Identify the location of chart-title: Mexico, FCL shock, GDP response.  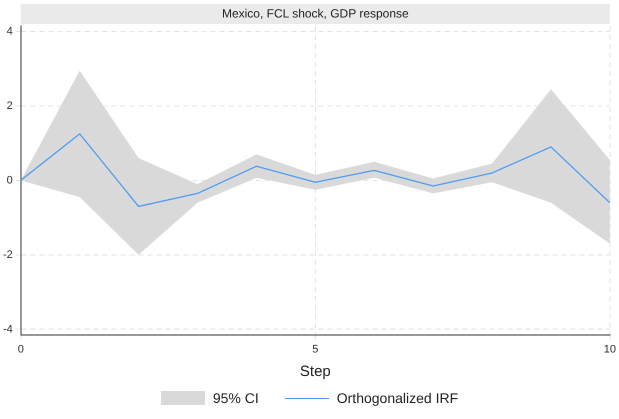
(316, 13).